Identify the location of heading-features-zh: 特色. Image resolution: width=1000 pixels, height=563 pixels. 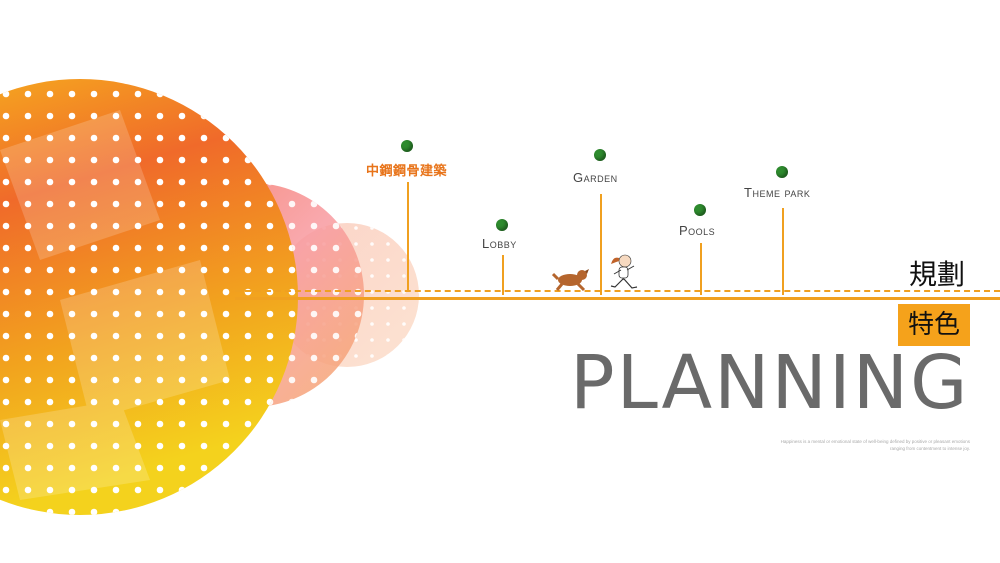
(934, 325).